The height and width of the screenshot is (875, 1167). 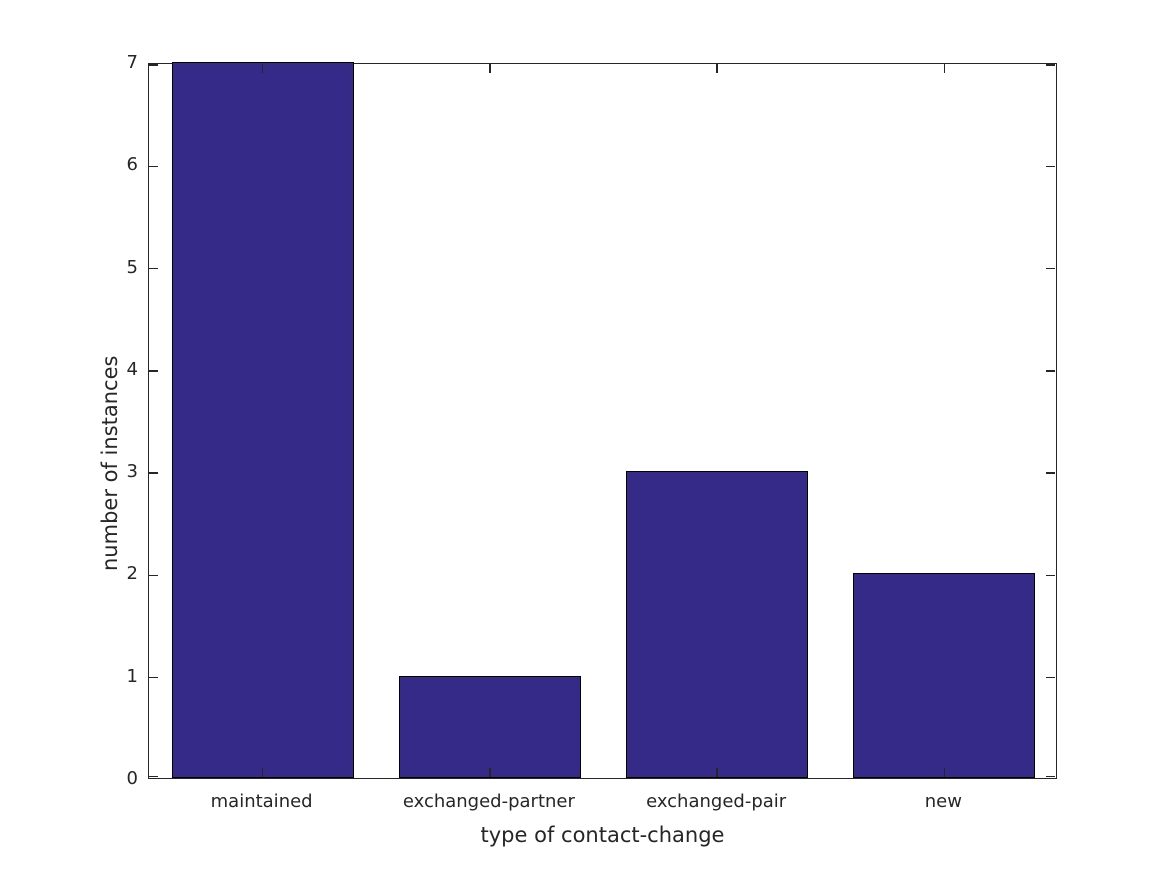 I want to click on y-tick-label: 6, so click(x=132, y=165).